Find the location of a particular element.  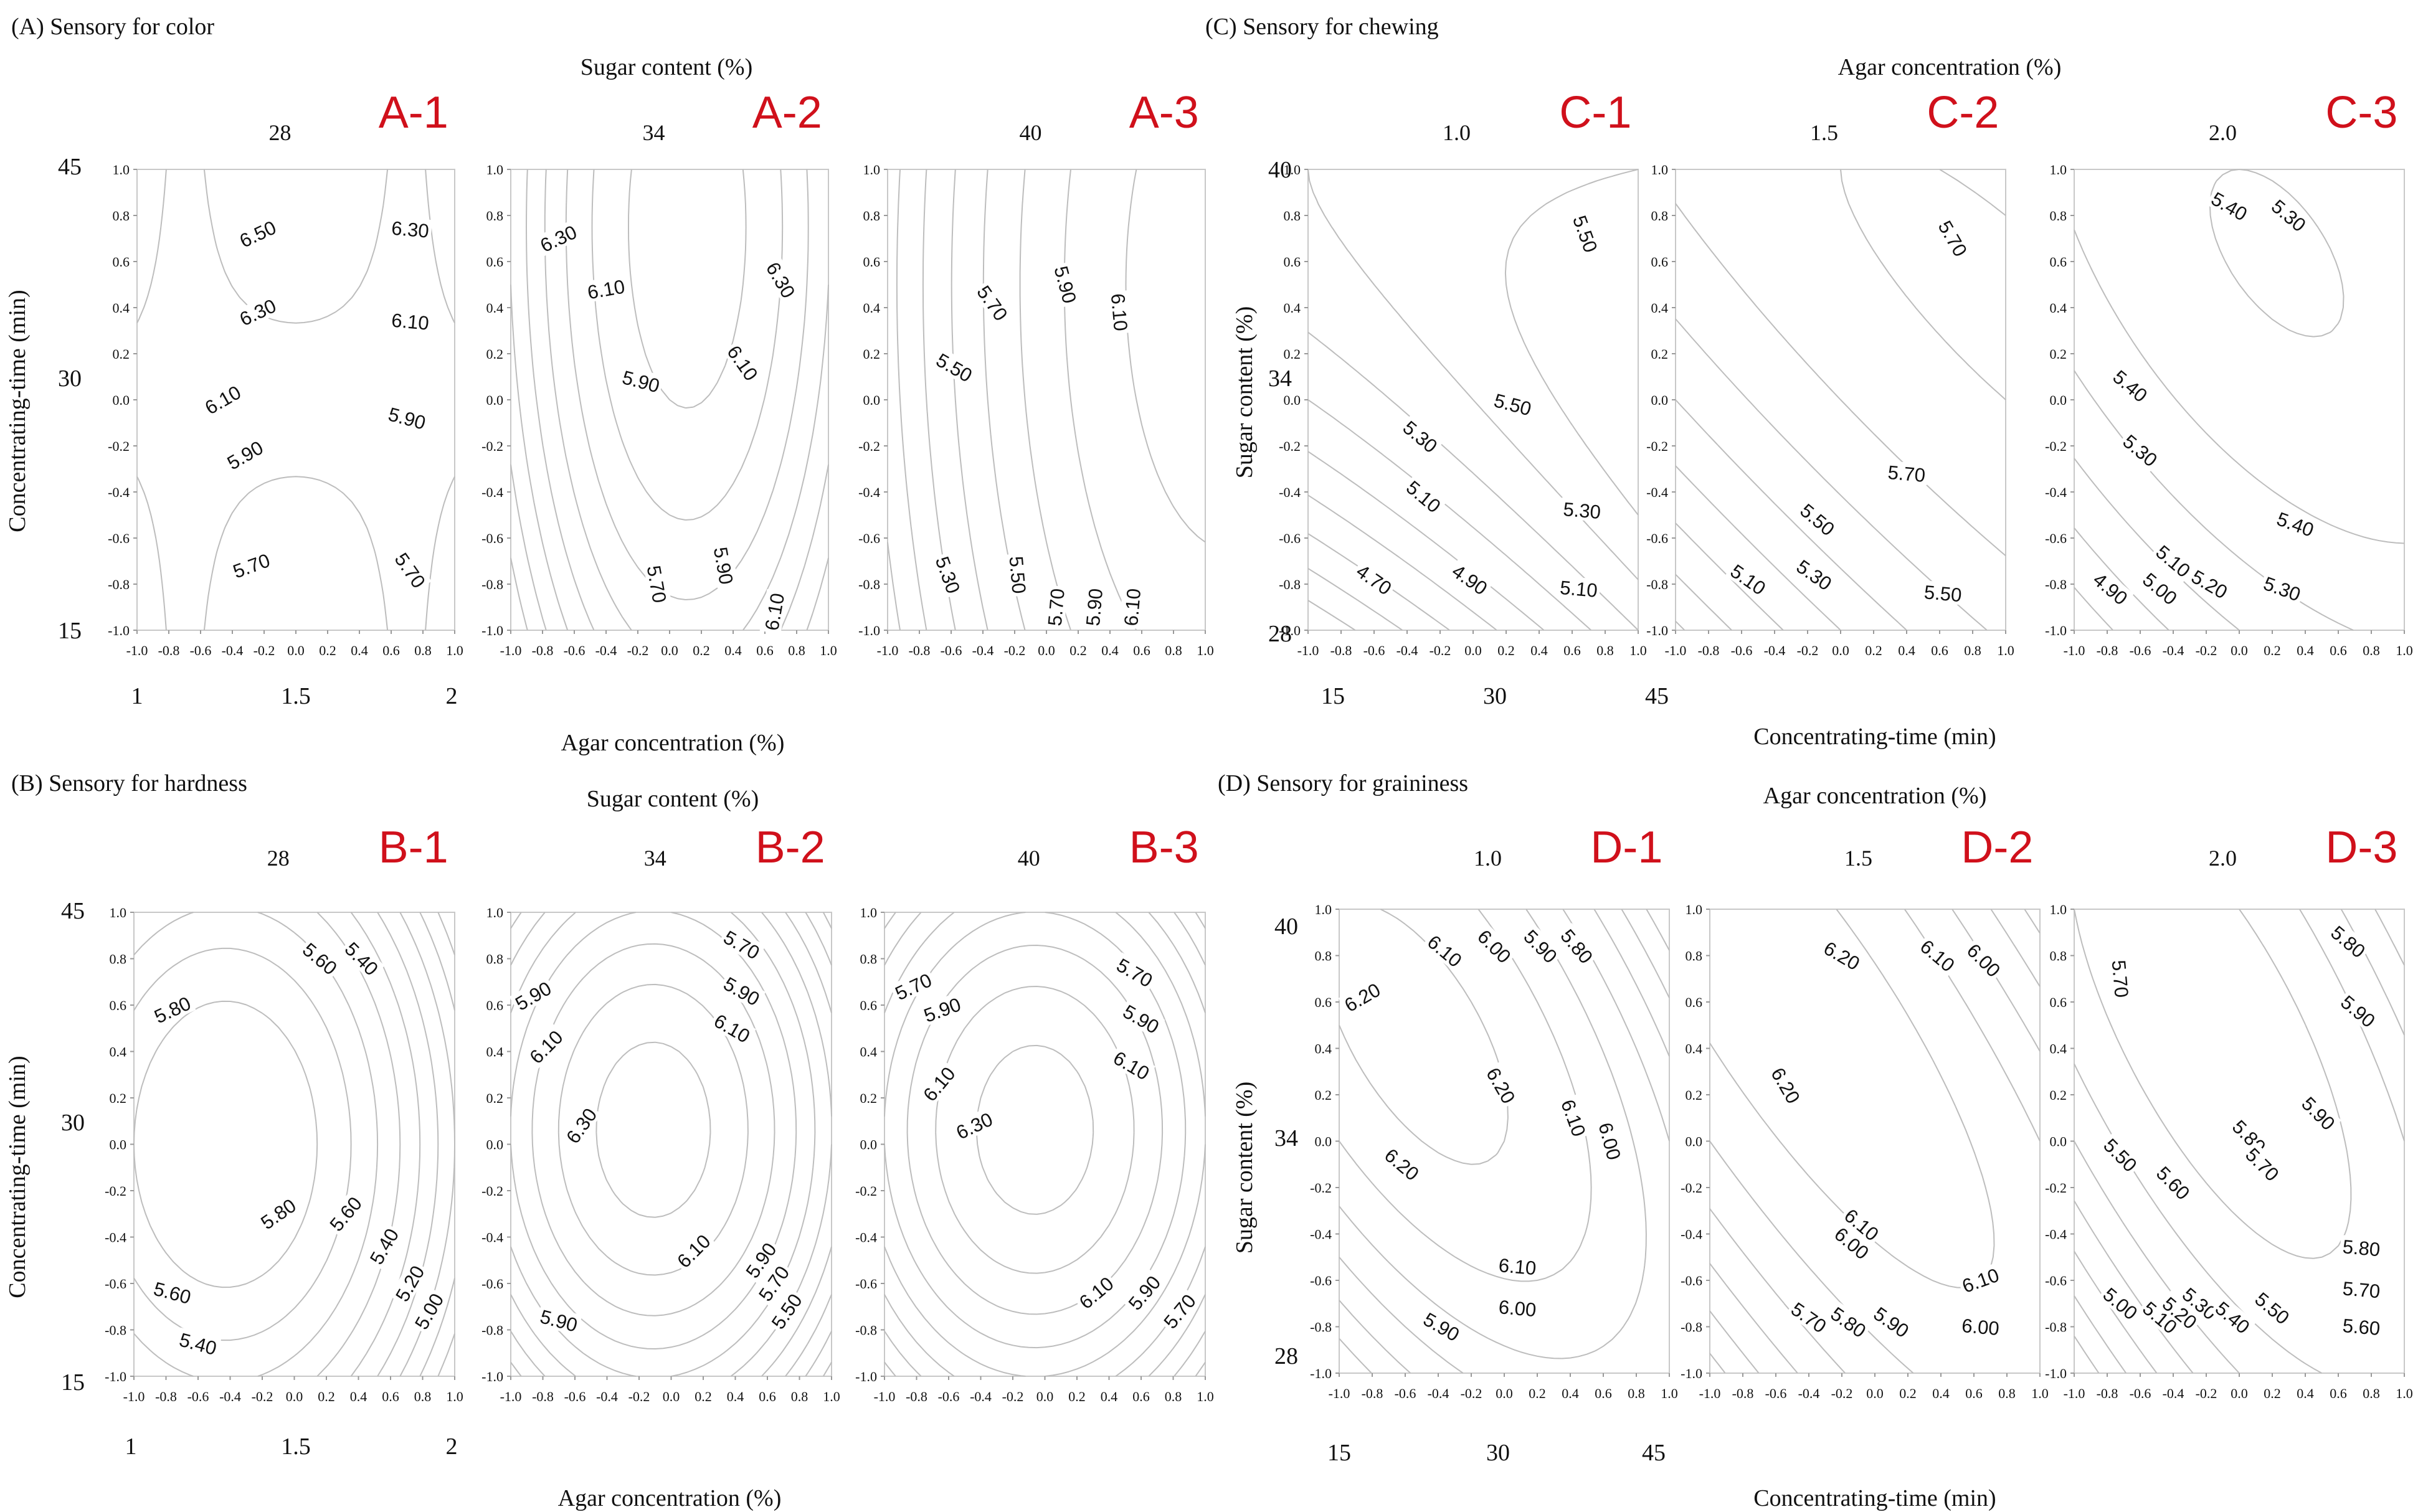

panel-tag: D-2 is located at coordinates (1997, 848).